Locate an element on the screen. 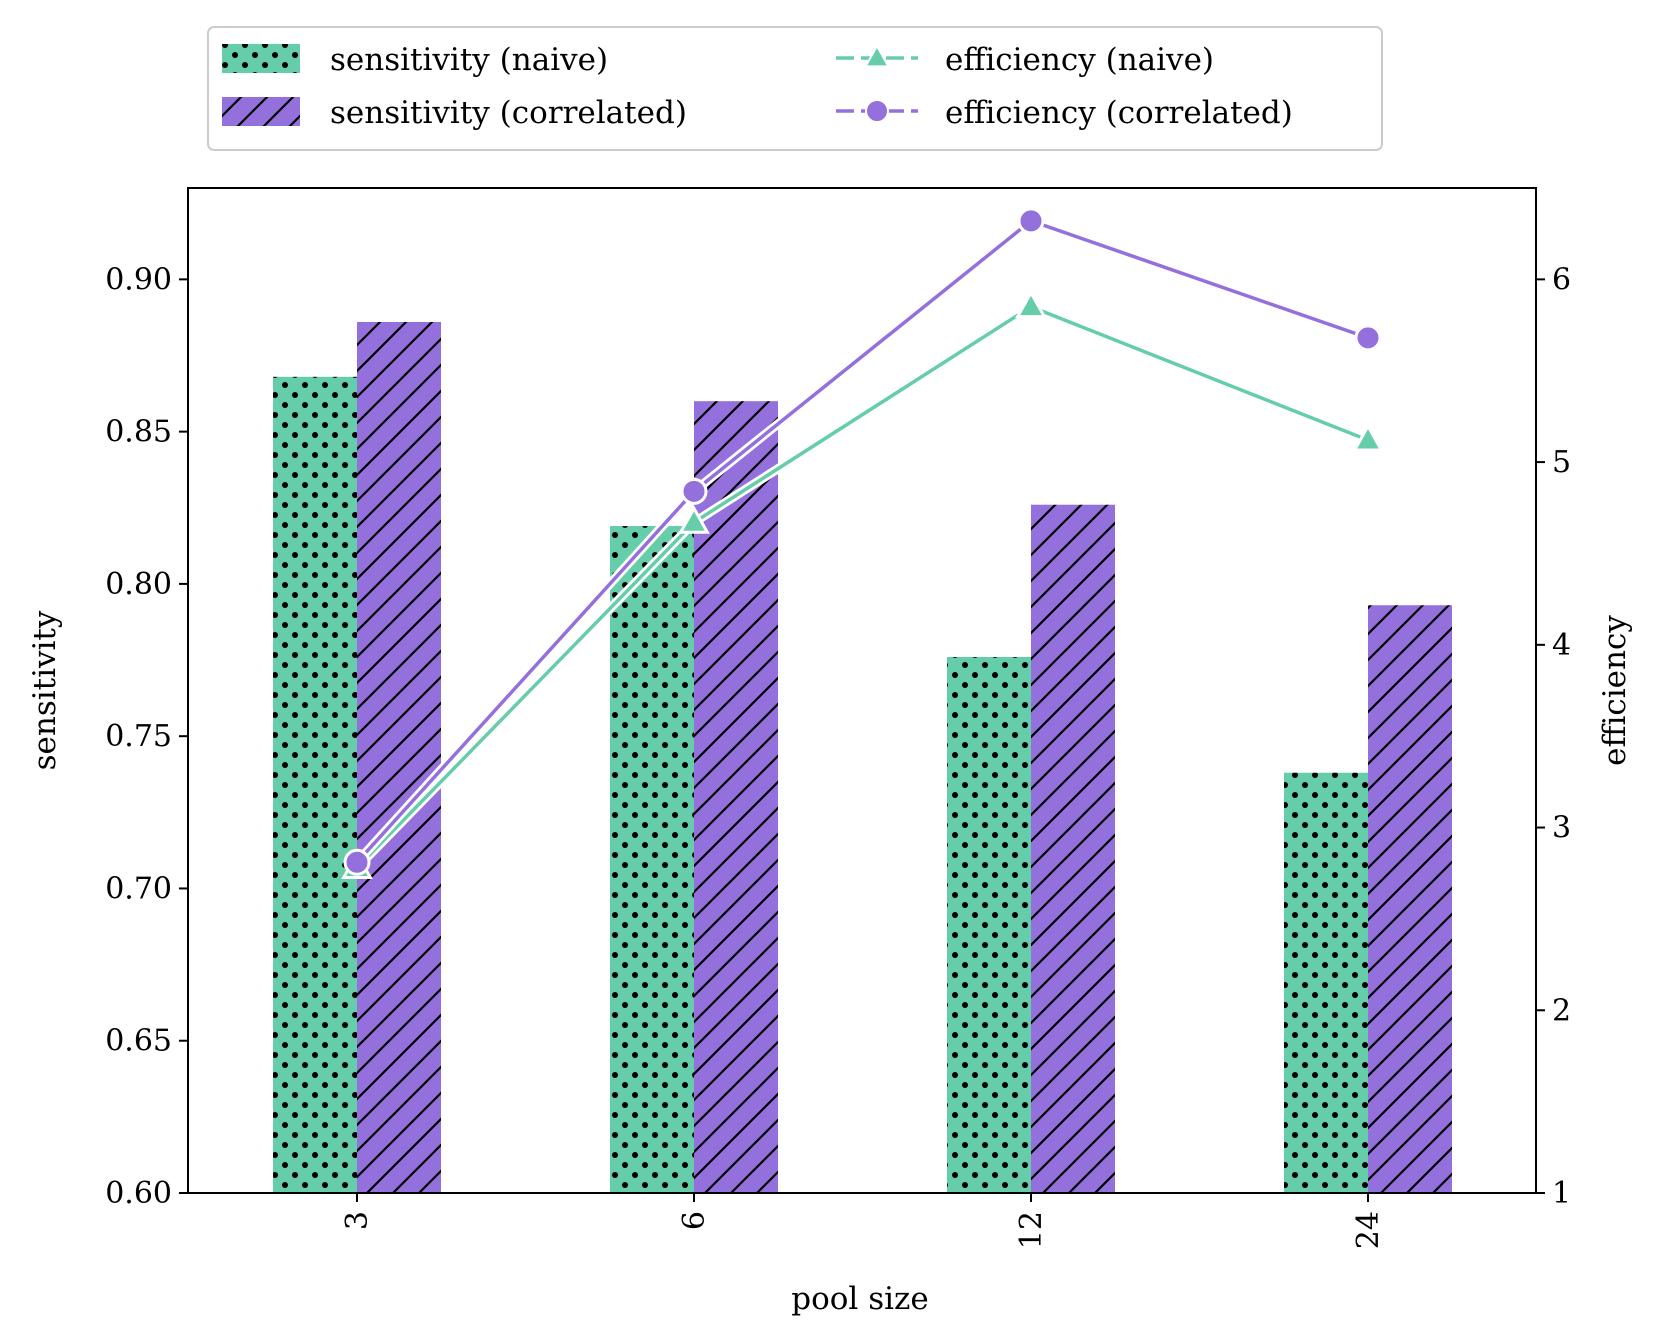  y-tick-label: 0.80 is located at coordinates (138, 584).